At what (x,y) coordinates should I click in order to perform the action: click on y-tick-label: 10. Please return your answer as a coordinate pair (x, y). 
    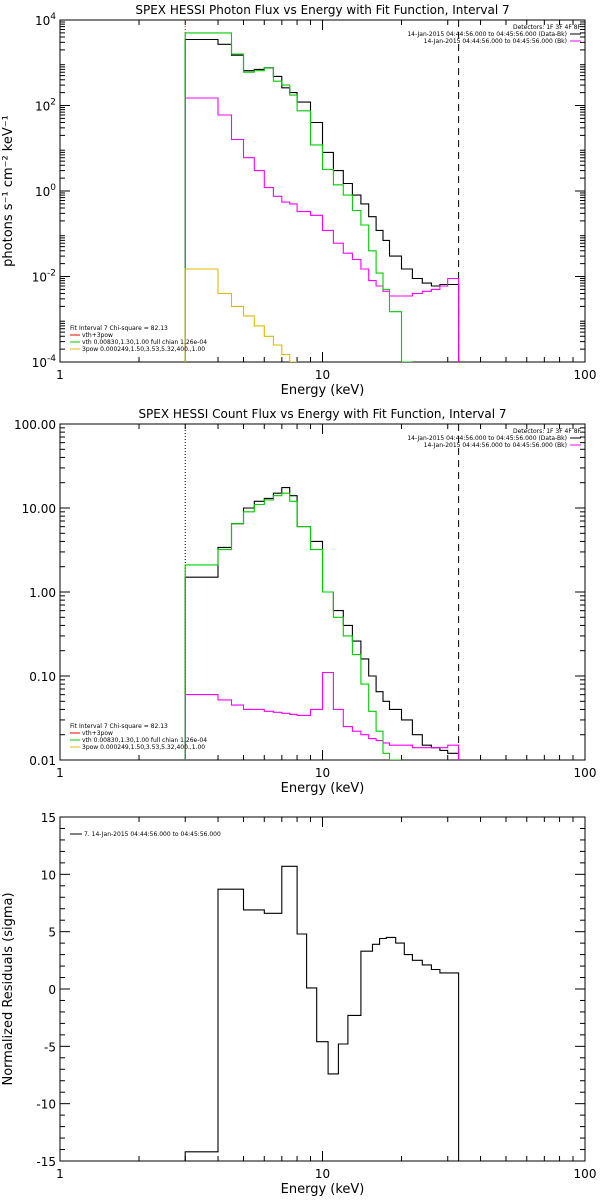
    Looking at the image, I should click on (48, 875).